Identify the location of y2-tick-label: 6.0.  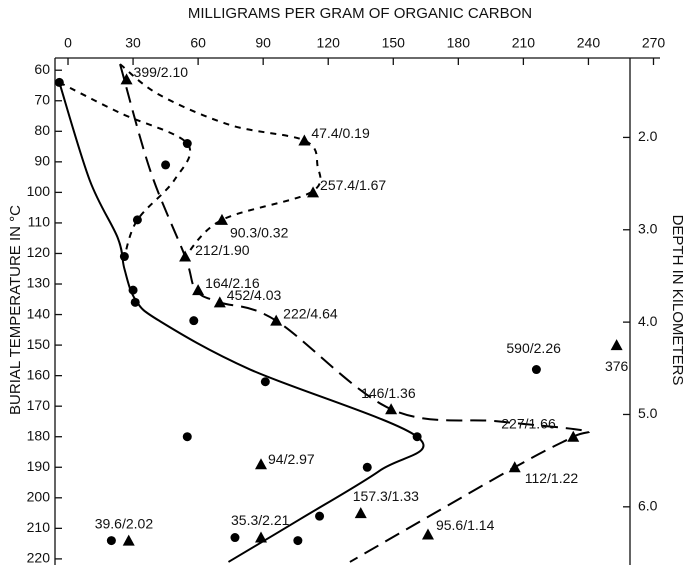
(648, 506).